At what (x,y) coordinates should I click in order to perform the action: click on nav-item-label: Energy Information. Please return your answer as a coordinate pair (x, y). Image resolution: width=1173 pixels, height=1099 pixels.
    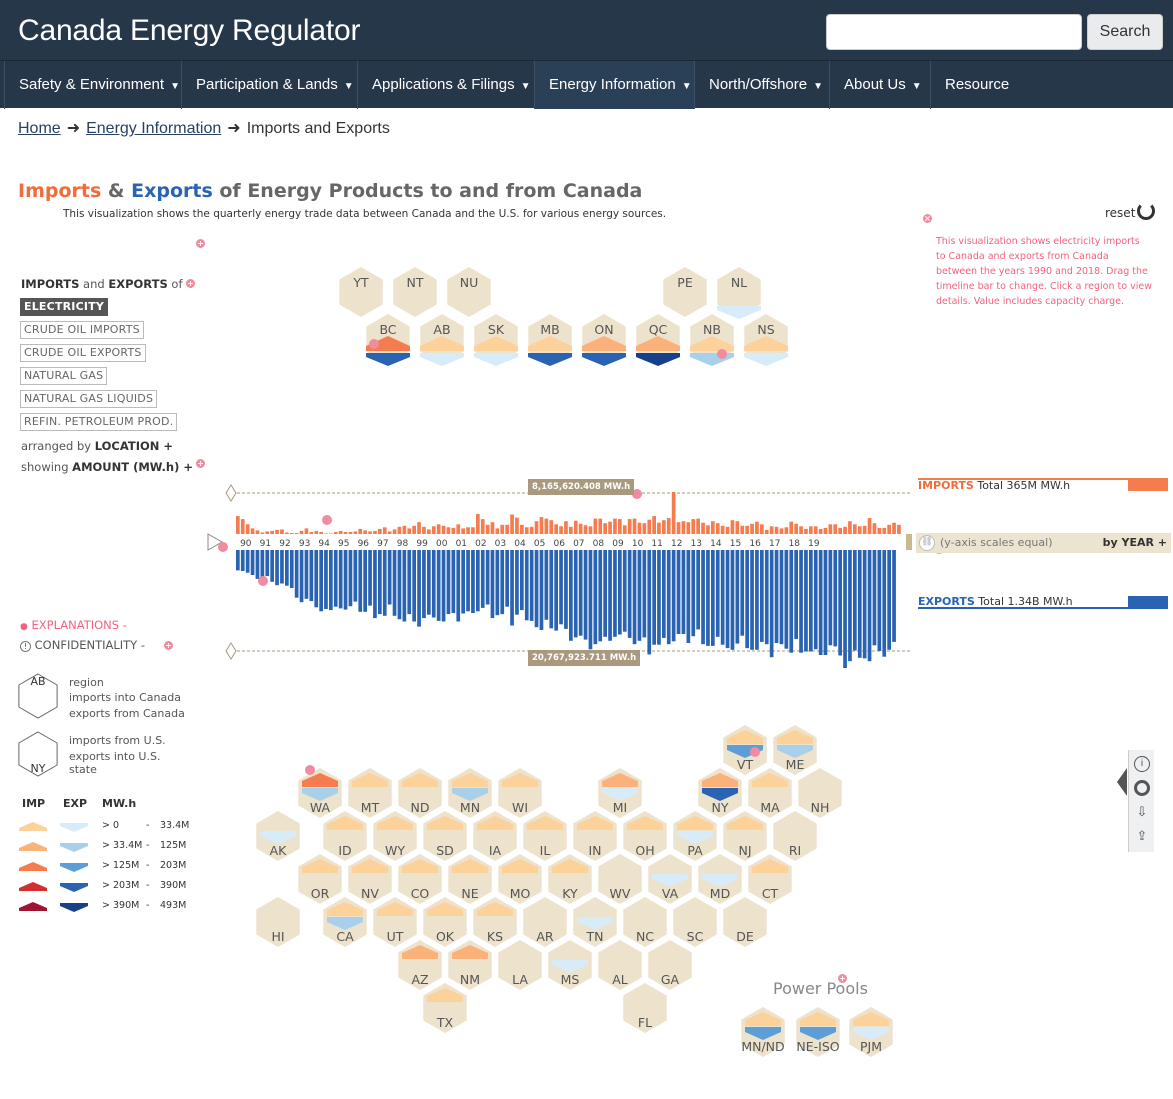
    Looking at the image, I should click on (612, 84).